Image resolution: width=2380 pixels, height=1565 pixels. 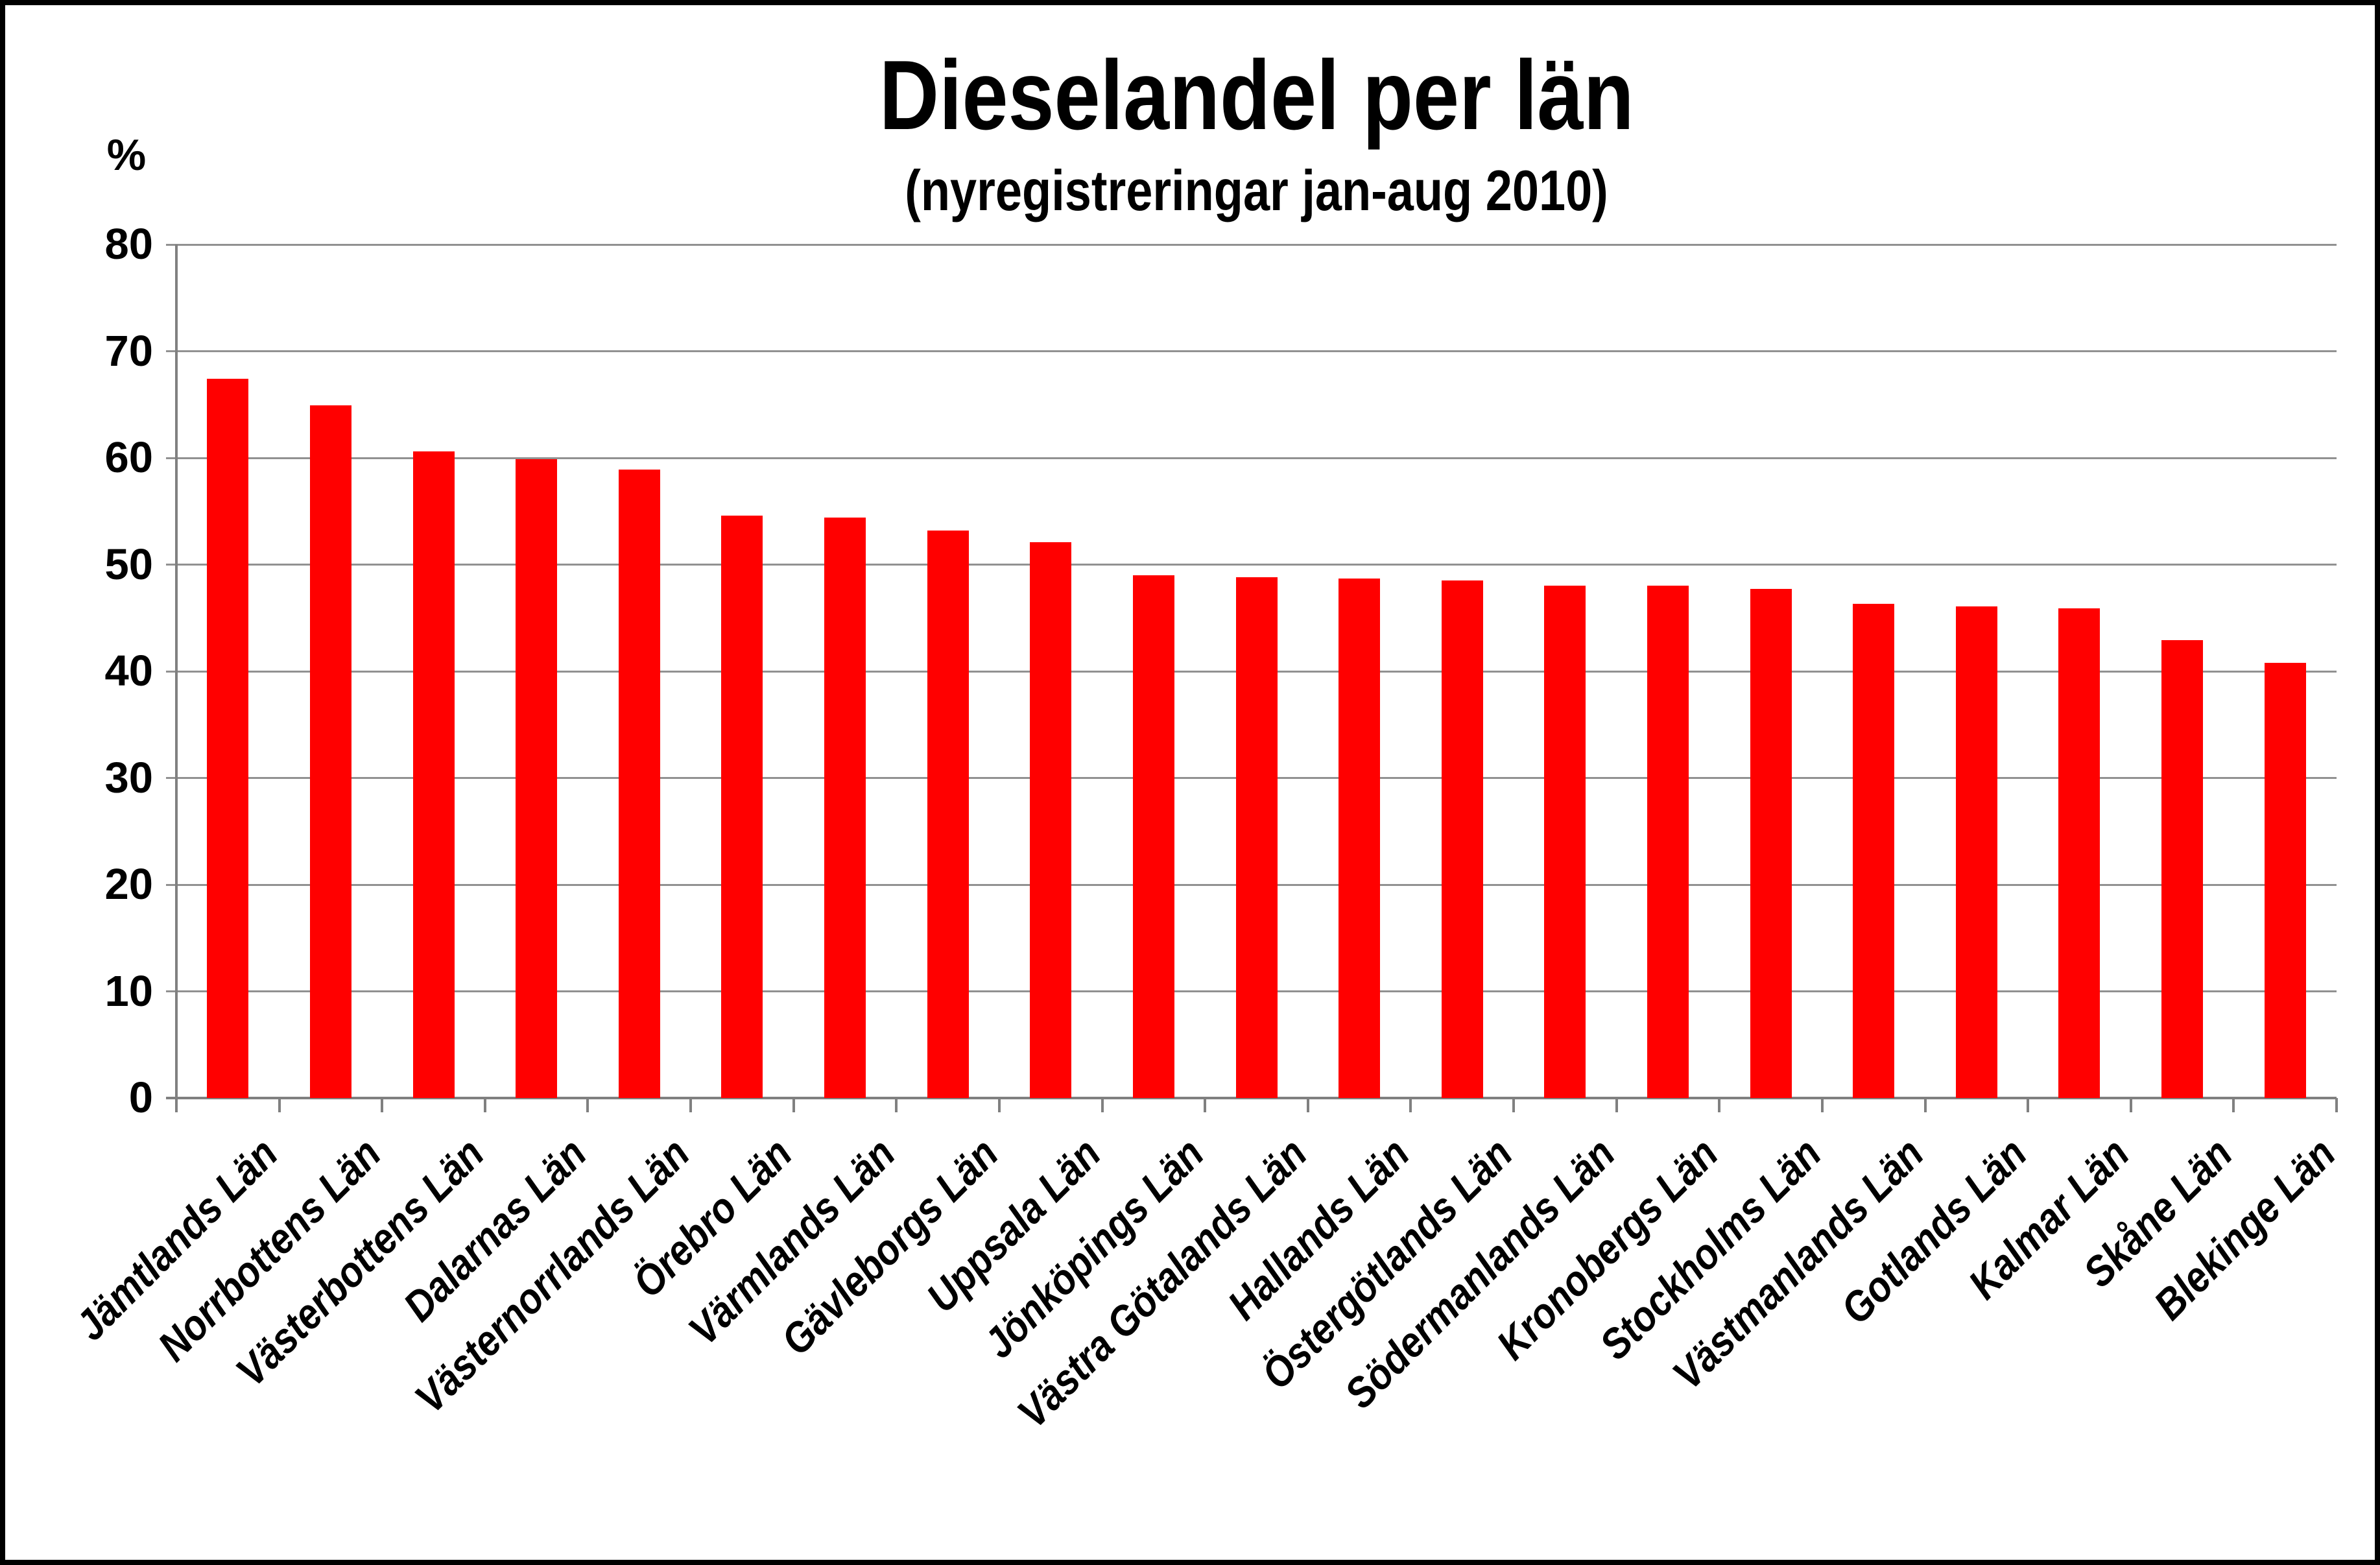 What do you see at coordinates (129, 777) in the screenshot?
I see `y-tick-label: 30` at bounding box center [129, 777].